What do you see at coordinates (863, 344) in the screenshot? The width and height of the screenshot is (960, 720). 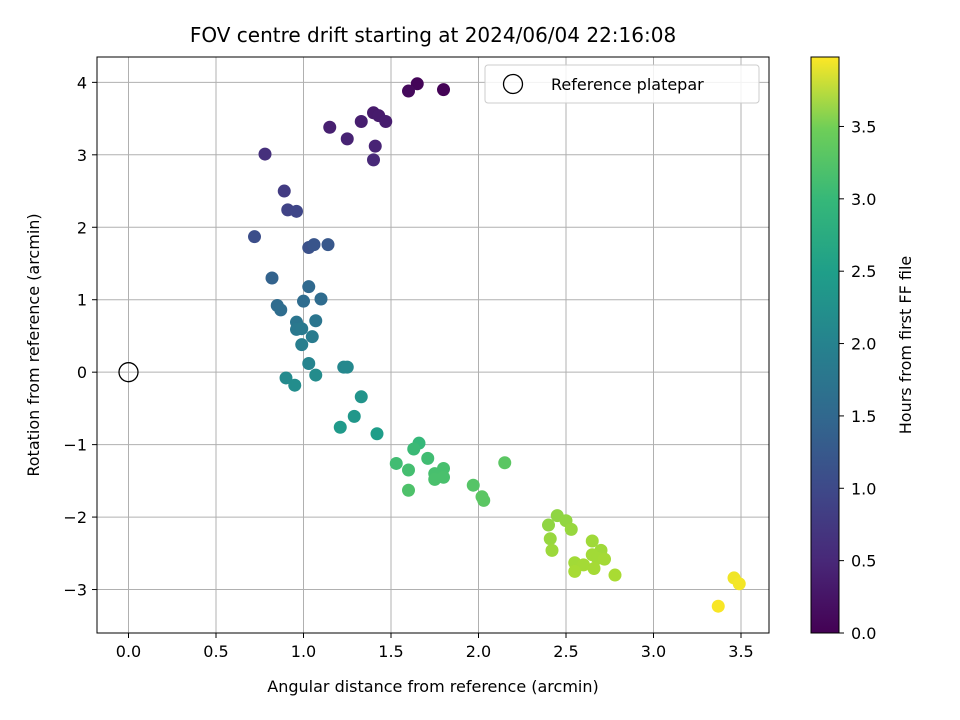 I see `colorbar-tick-label: 2.0` at bounding box center [863, 344].